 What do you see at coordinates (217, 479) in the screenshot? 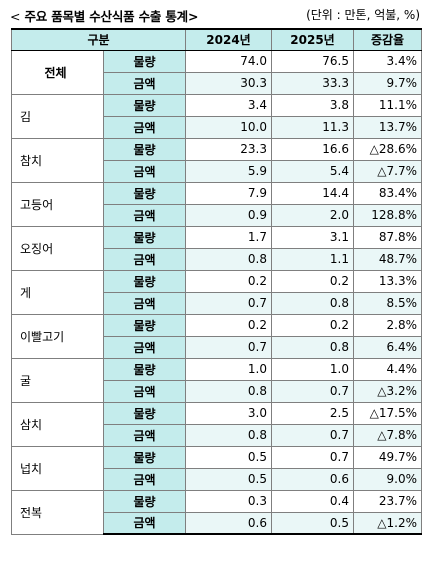
I see `table-row: 금액 0.5 0.6 9.0%` at bounding box center [217, 479].